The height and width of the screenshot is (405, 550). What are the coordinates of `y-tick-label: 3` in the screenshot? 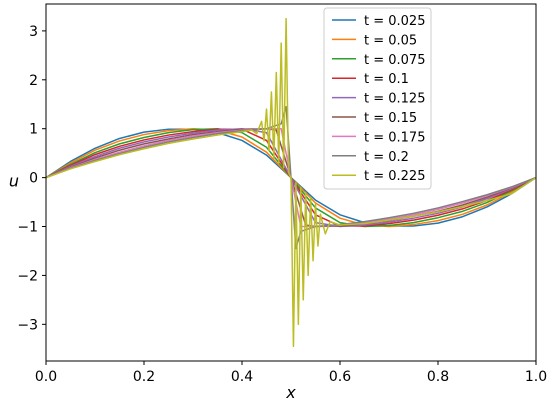 It's located at (33, 32).